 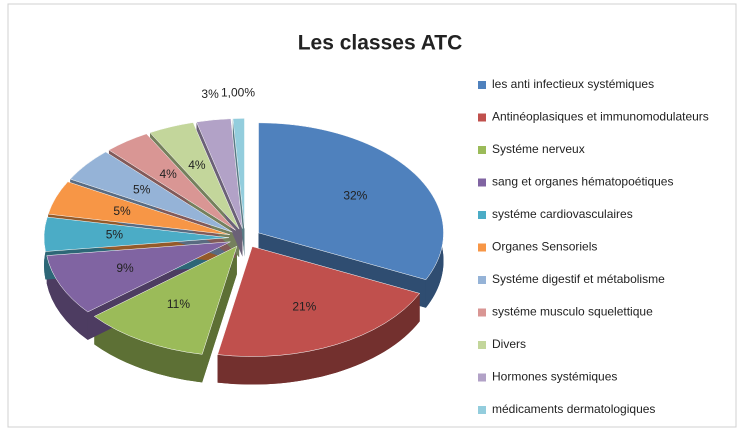 I want to click on legend-label: Divers, so click(x=509, y=344).